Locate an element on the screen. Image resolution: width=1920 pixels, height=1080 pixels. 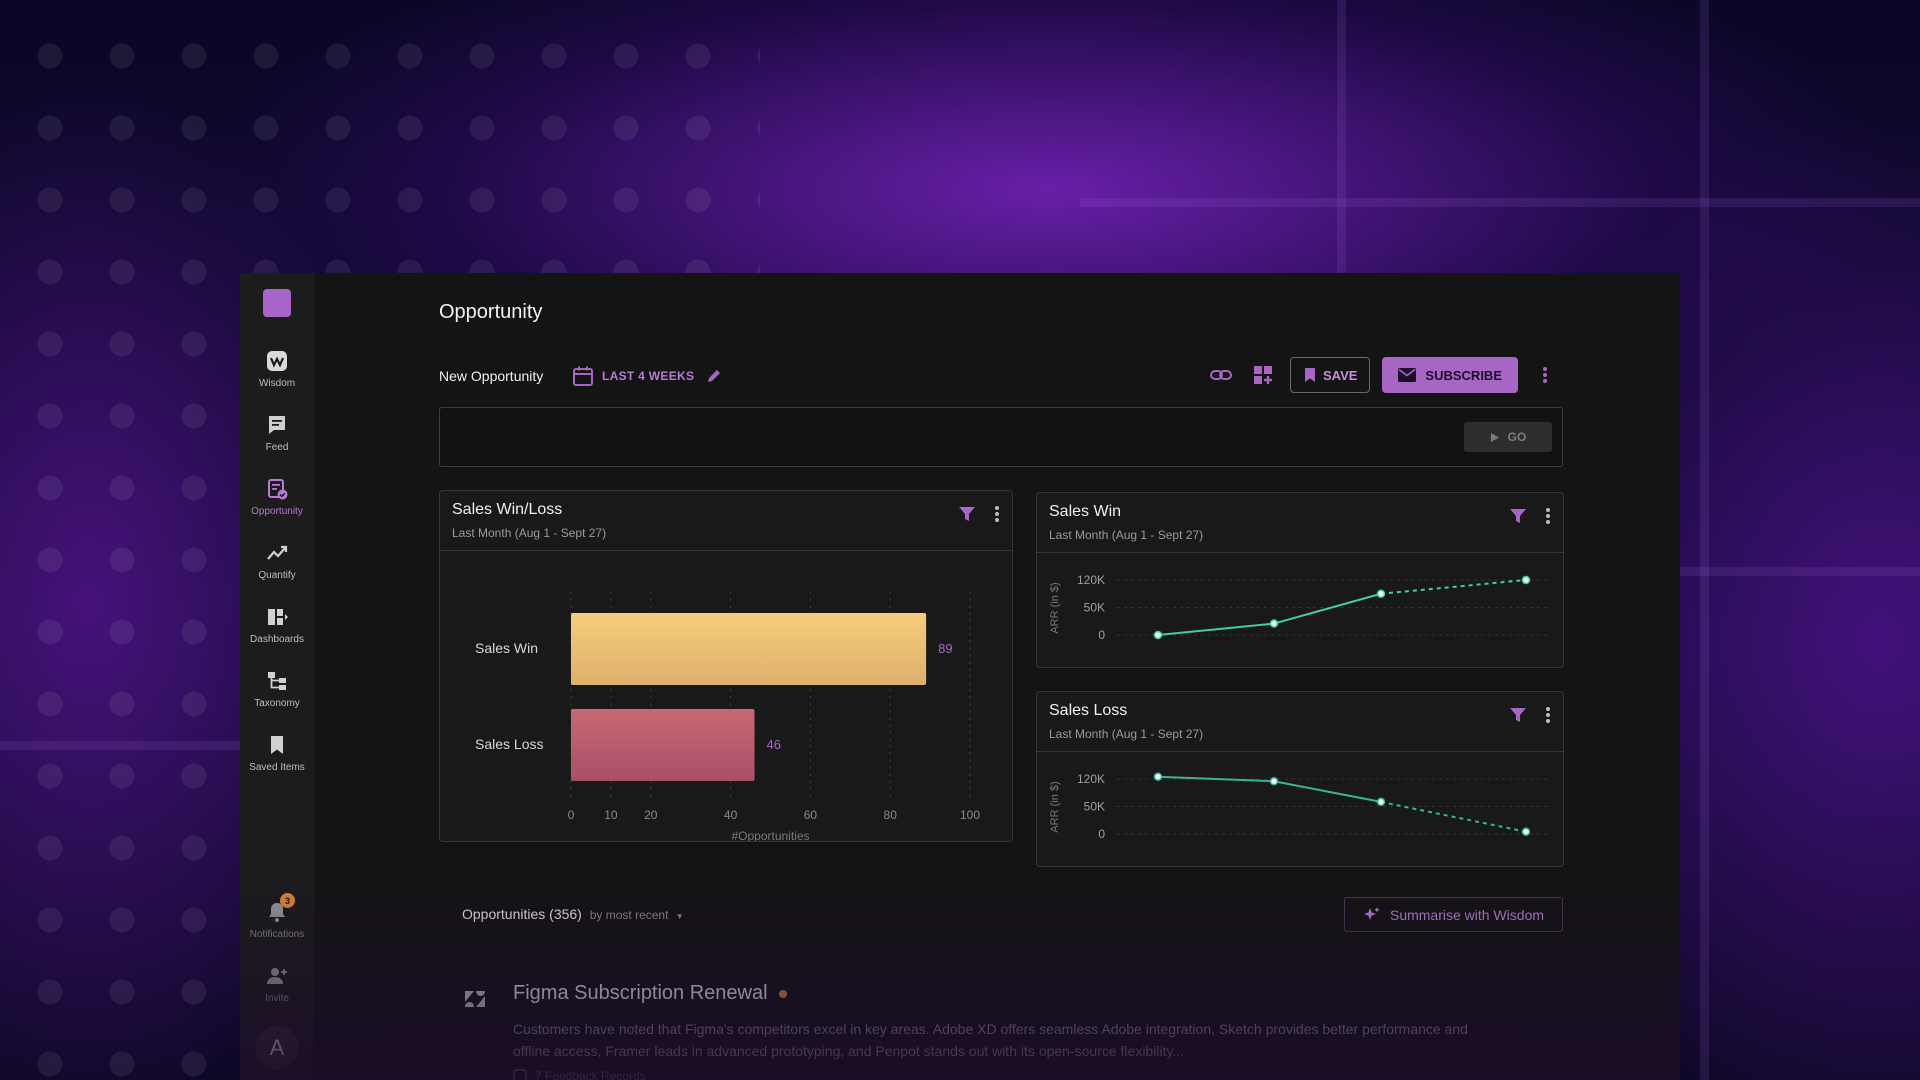
sidebar-item-feed: Feed is located at coordinates (277, 433).